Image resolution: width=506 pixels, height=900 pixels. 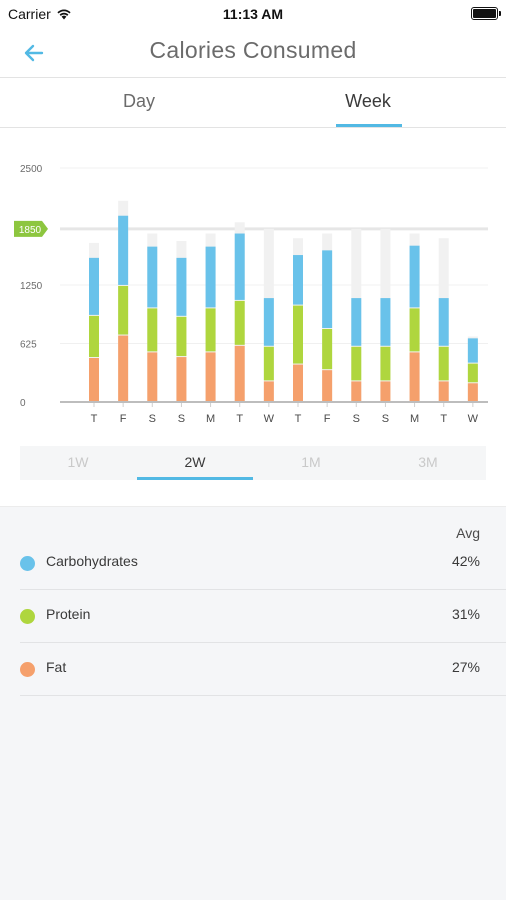 I want to click on tab-week: Week, so click(x=368, y=101).